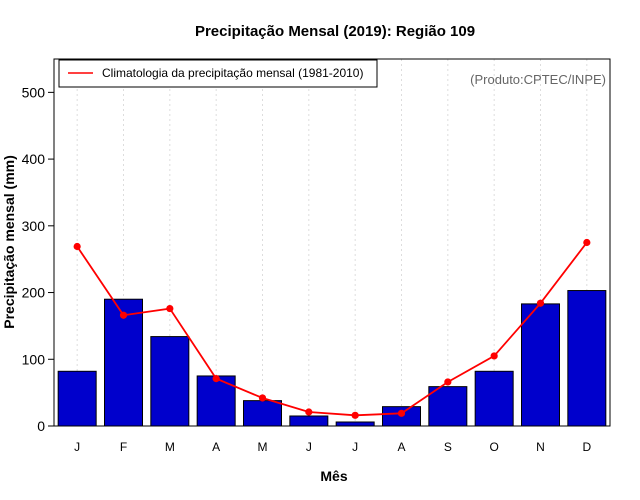  I want to click on x-axis-label: Mês, so click(333, 476).